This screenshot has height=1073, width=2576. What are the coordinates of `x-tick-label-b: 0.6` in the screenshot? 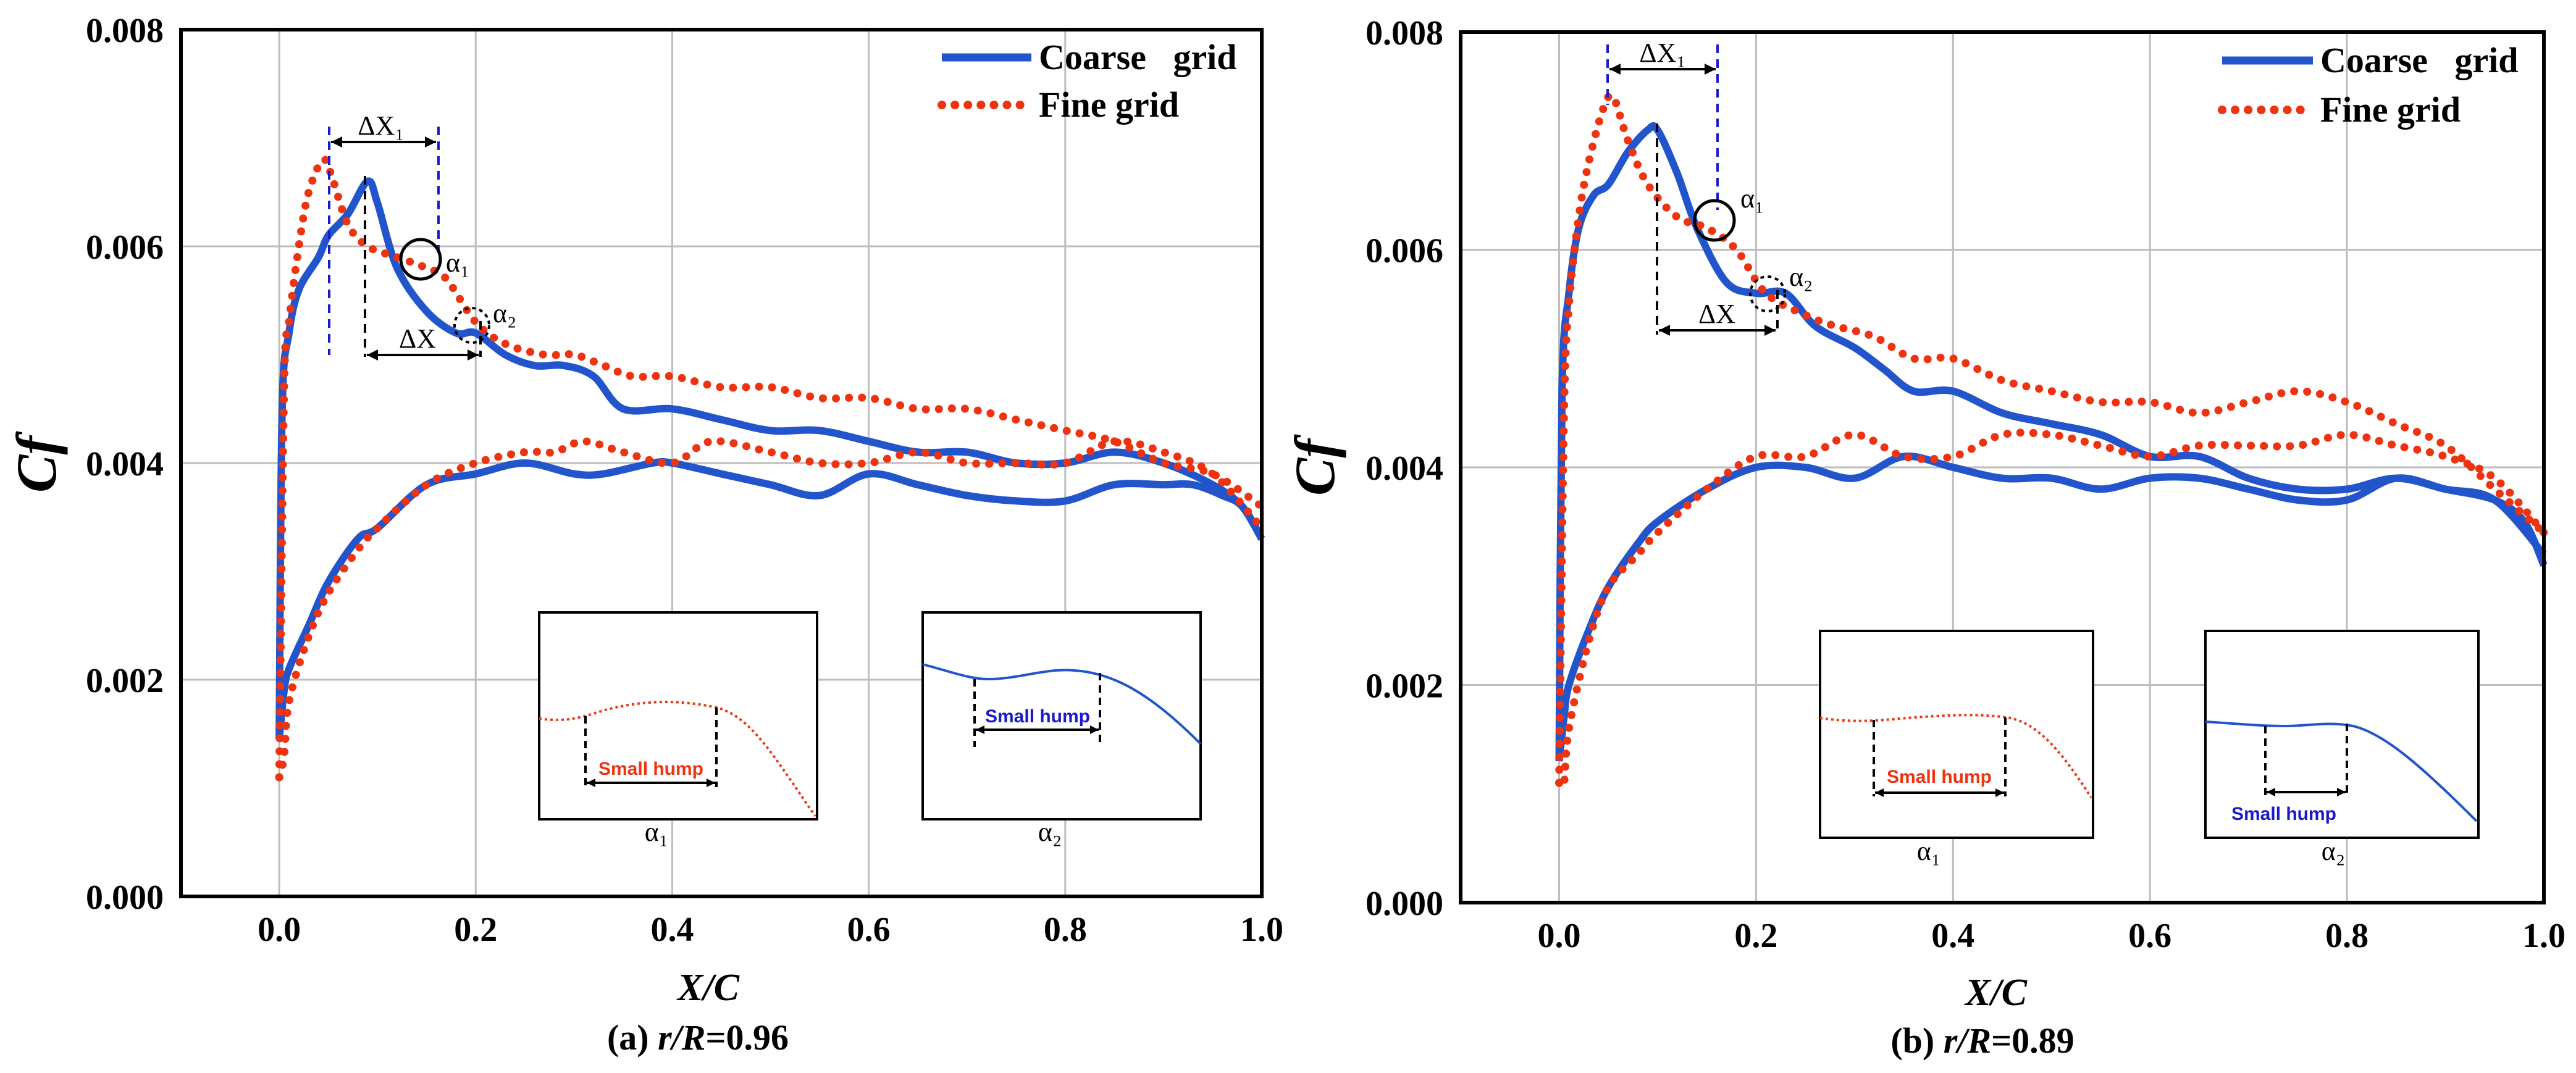 It's located at (2149, 936).